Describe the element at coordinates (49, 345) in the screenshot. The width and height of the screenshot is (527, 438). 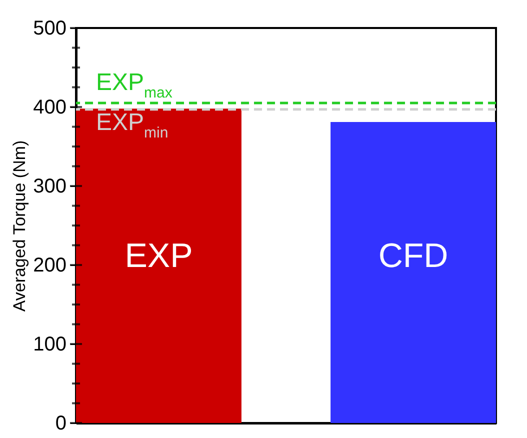
I see `y-tick-label: 100` at that location.